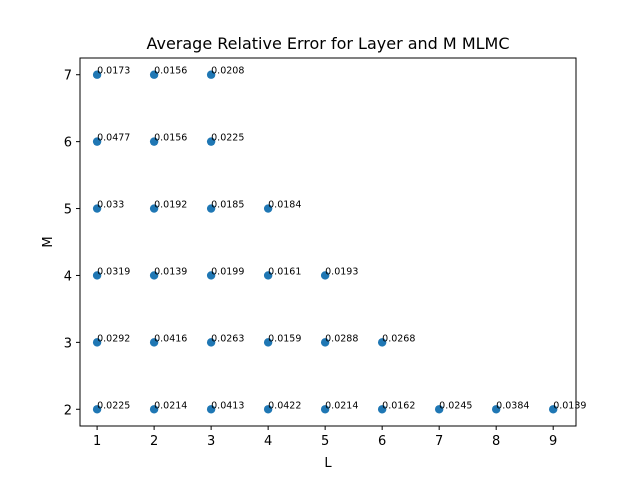 The width and height of the screenshot is (640, 480). I want to click on data-label: 0.0185, so click(227, 205).